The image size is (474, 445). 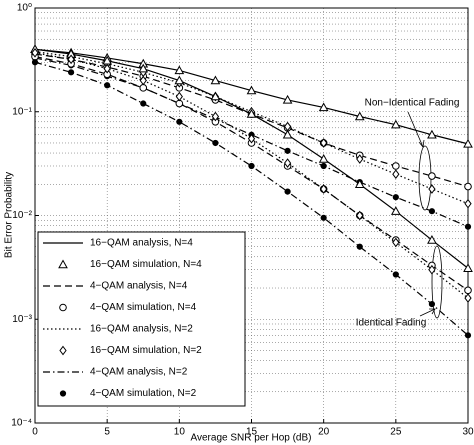 I want to click on x-tick-label: 10, so click(x=180, y=432).